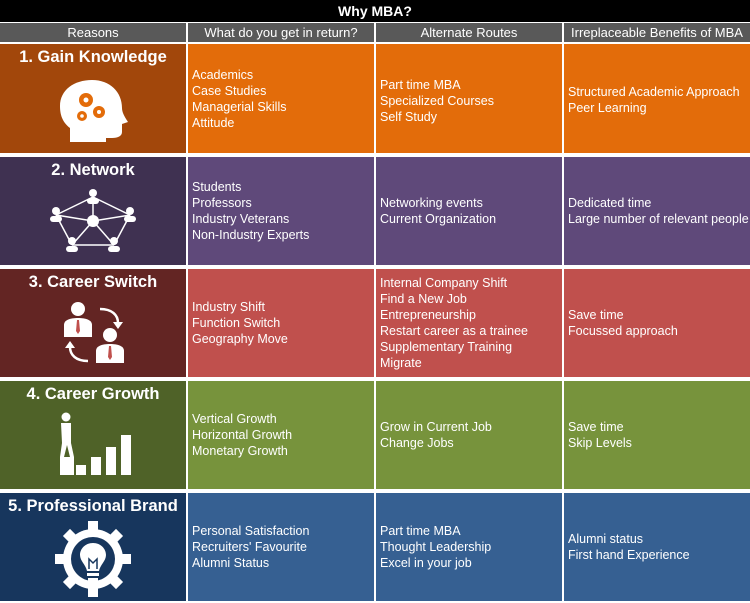 The height and width of the screenshot is (603, 750). What do you see at coordinates (600, 443) in the screenshot?
I see `list-item: Skip Levels` at bounding box center [600, 443].